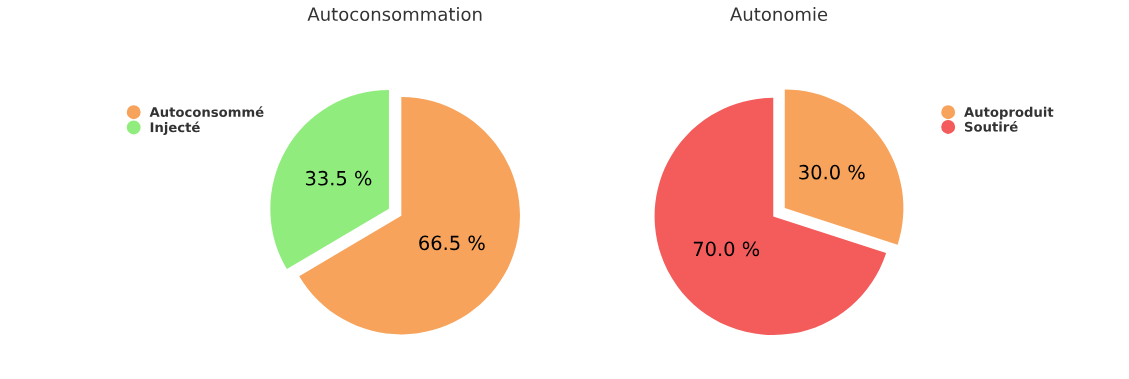 This screenshot has height=379, width=1129. I want to click on chart-title: Autonomie, so click(779, 14).